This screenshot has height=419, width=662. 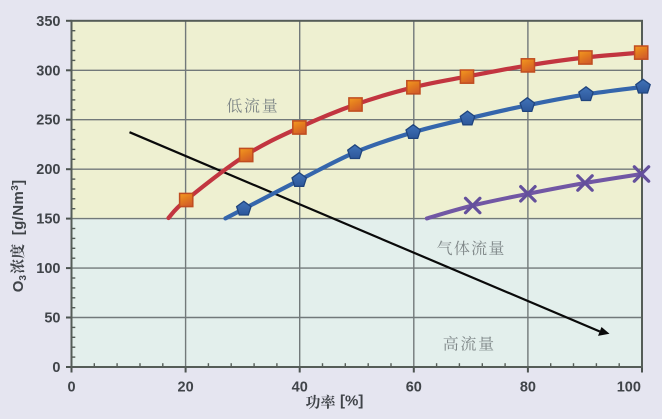 What do you see at coordinates (48, 71) in the screenshot?
I see `svg-text: 300` at bounding box center [48, 71].